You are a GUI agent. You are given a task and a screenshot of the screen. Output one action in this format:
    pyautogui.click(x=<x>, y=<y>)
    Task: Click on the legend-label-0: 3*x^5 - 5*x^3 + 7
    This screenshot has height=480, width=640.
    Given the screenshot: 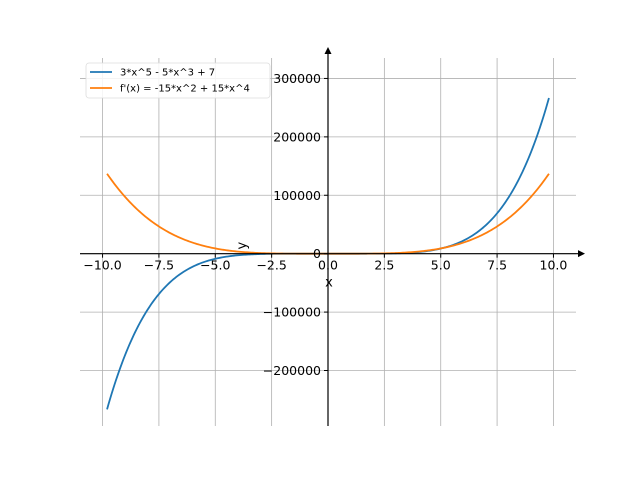 What is the action you would take?
    pyautogui.click(x=167, y=73)
    